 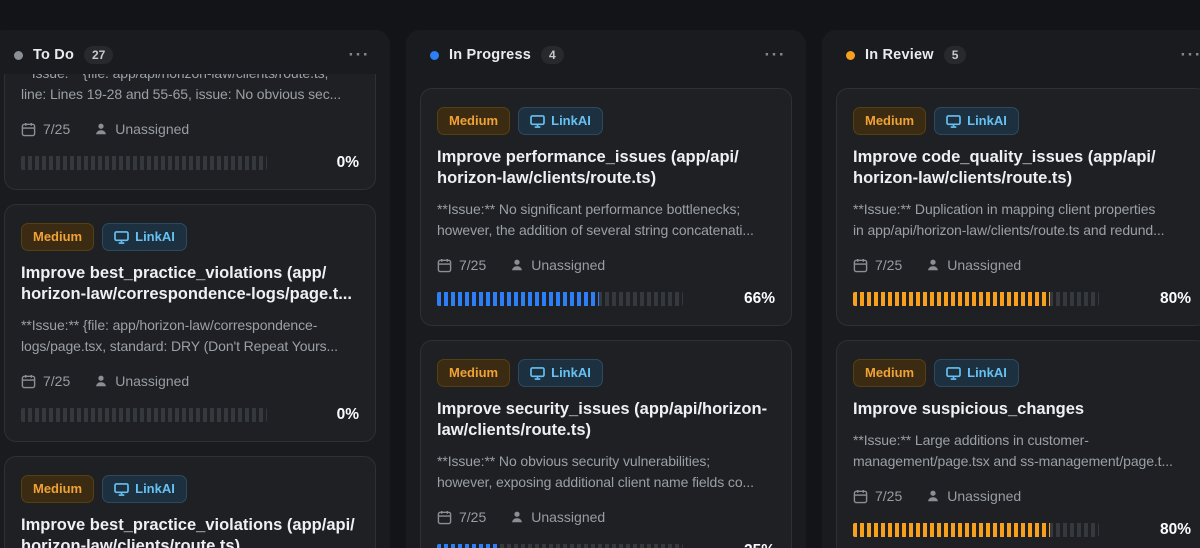 What do you see at coordinates (53, 55) in the screenshot?
I see `column-title: To Do` at bounding box center [53, 55].